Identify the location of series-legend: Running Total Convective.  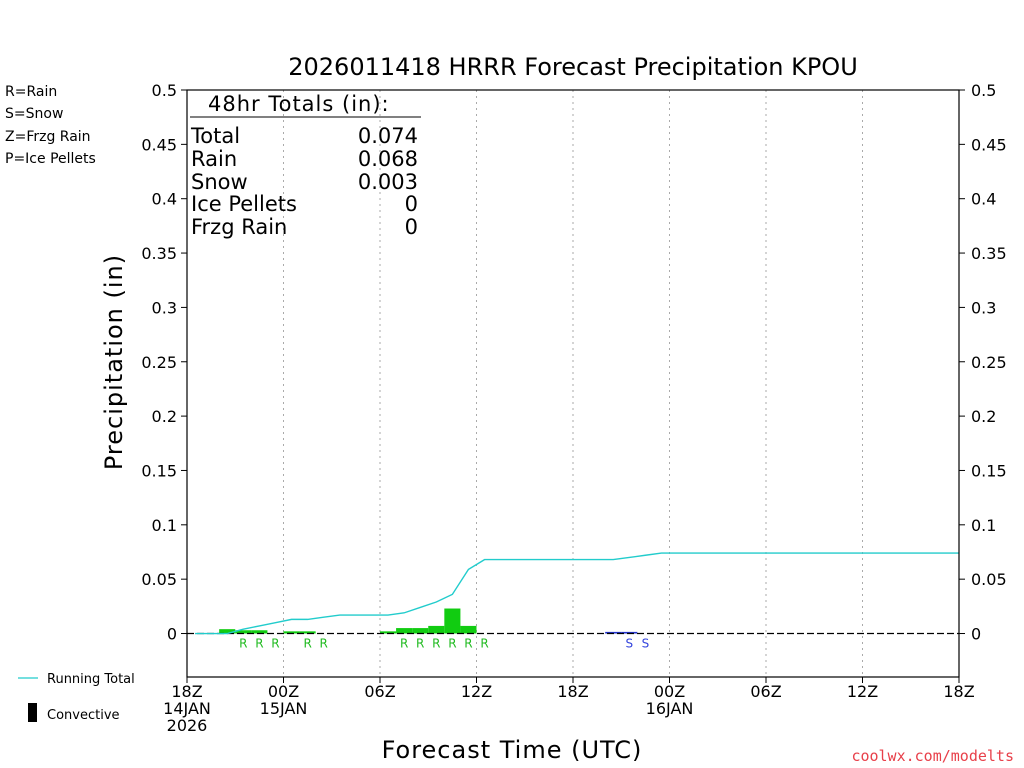
(76, 697).